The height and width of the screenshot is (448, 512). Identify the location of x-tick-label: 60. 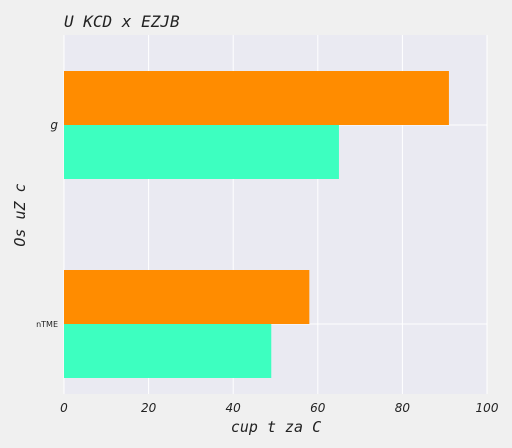
(318, 408).